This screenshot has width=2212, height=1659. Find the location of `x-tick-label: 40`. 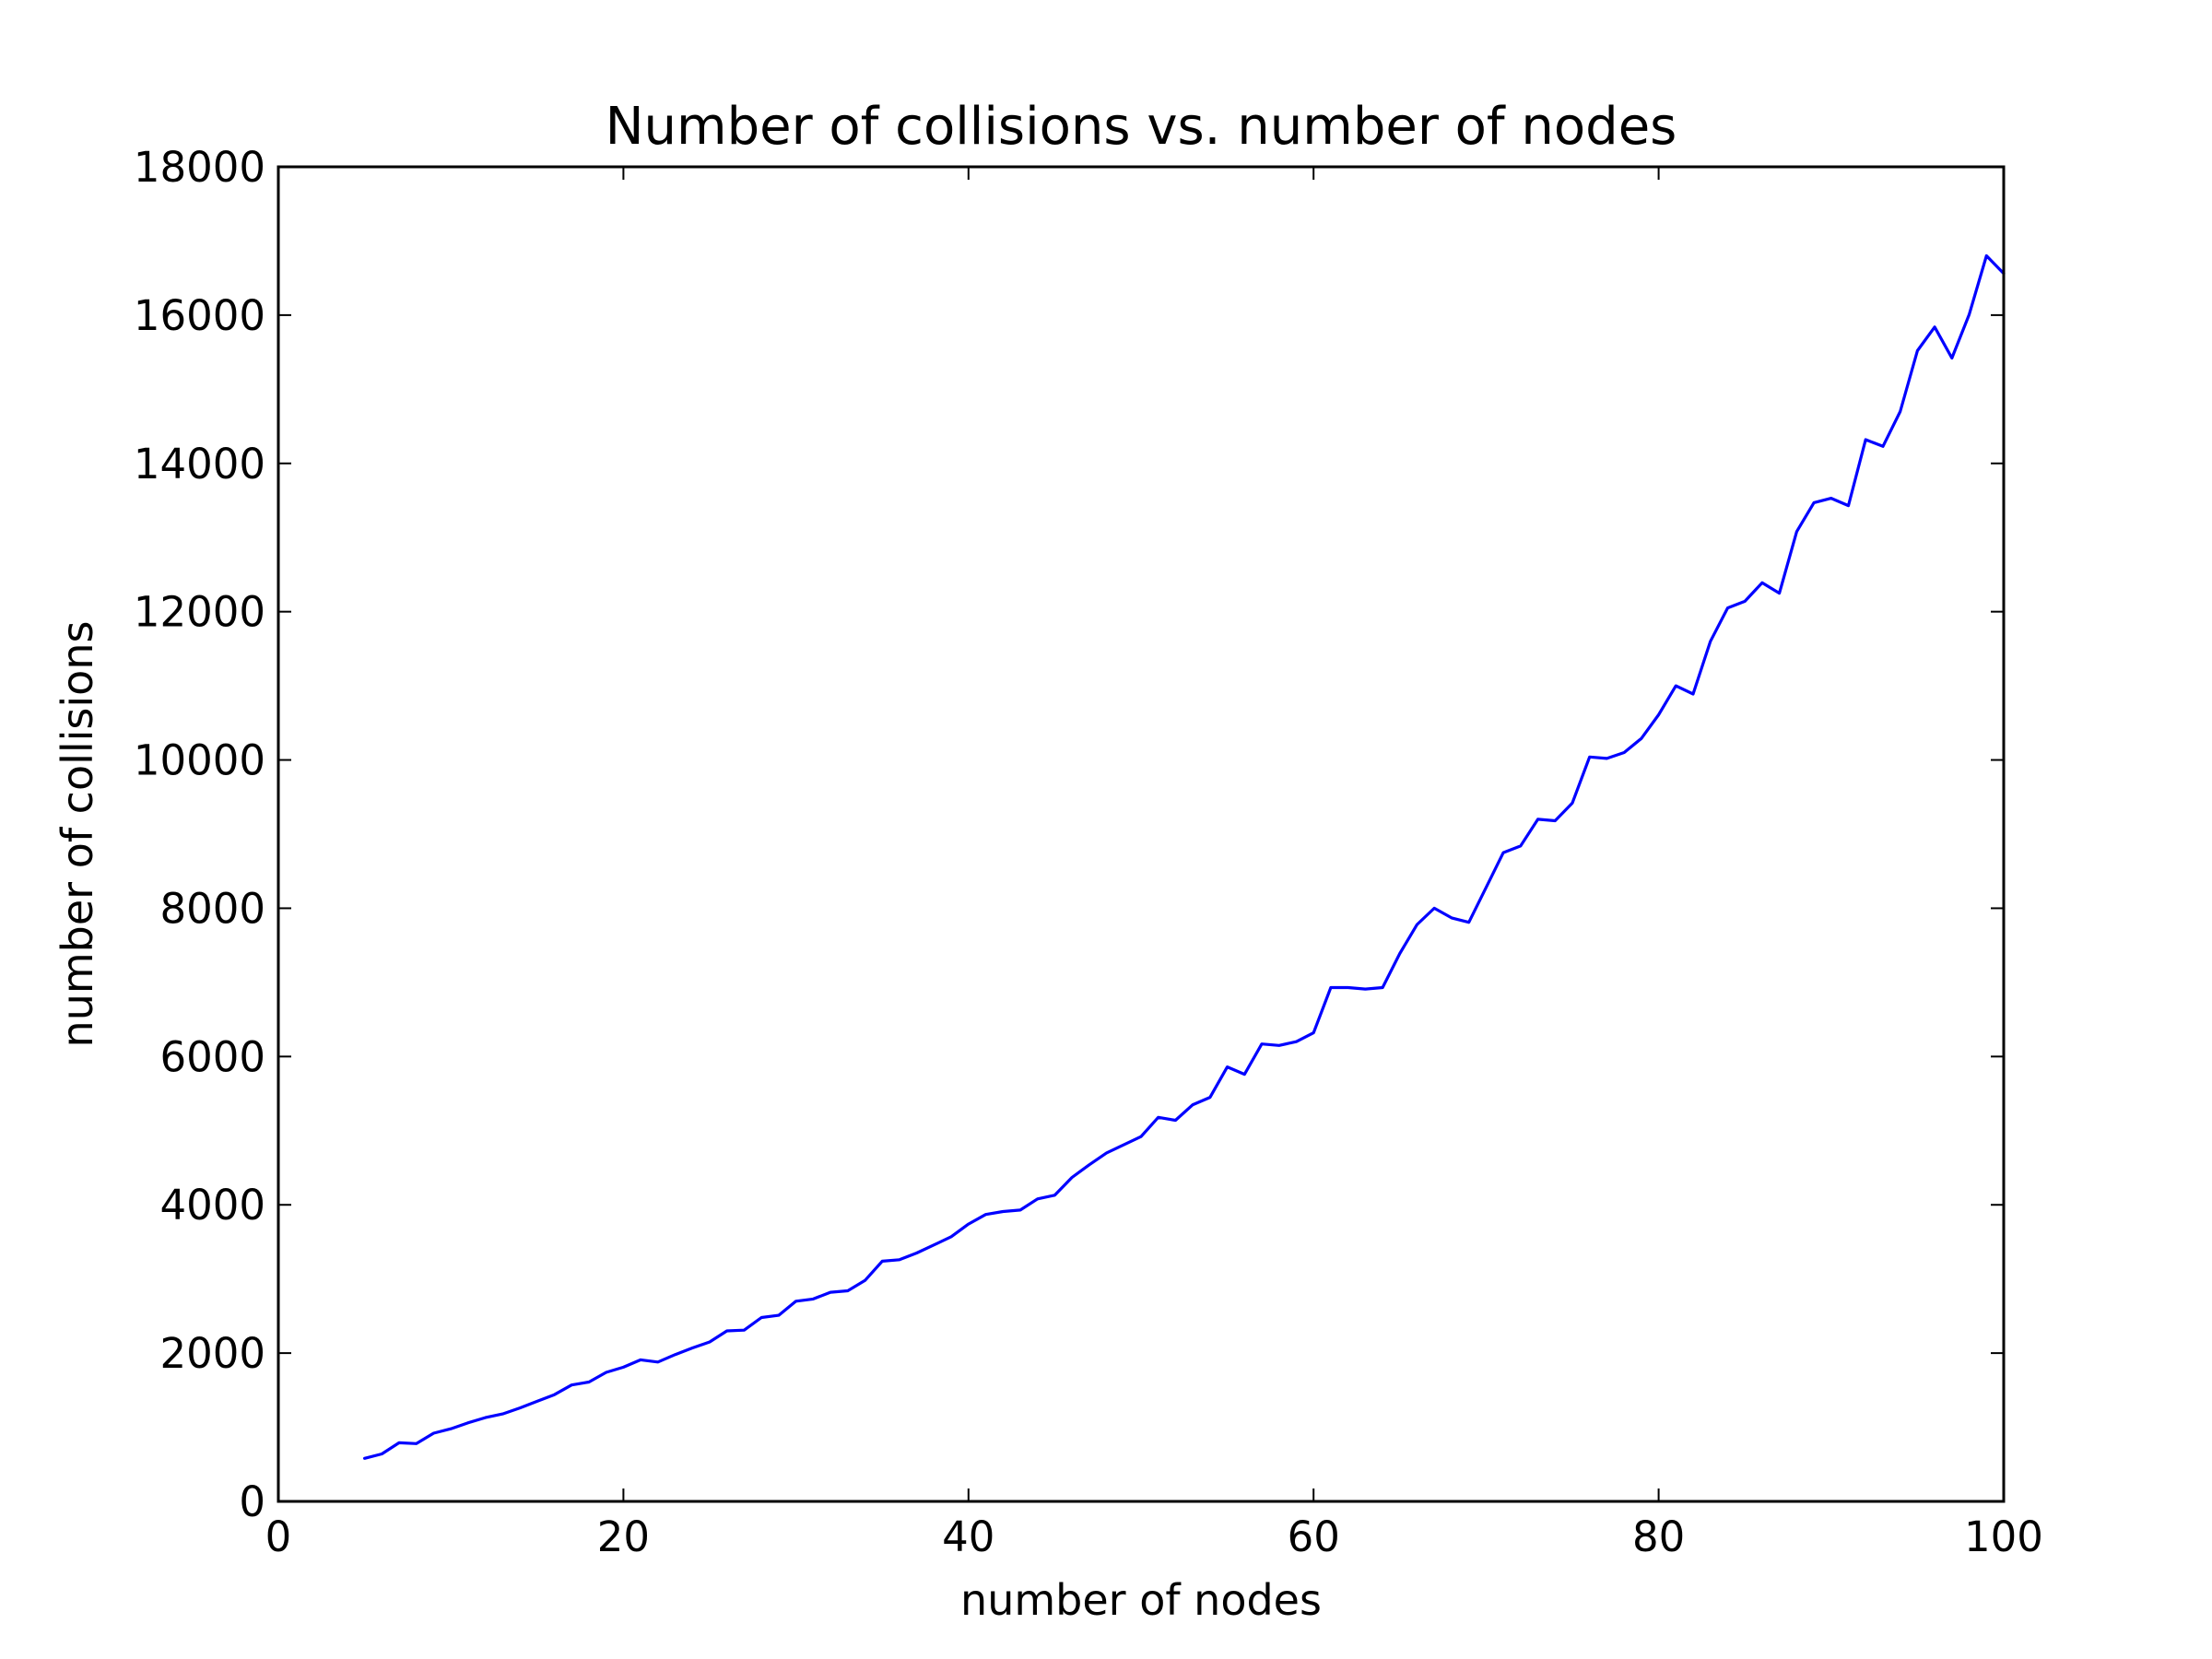

x-tick-label: 40 is located at coordinates (968, 1536).